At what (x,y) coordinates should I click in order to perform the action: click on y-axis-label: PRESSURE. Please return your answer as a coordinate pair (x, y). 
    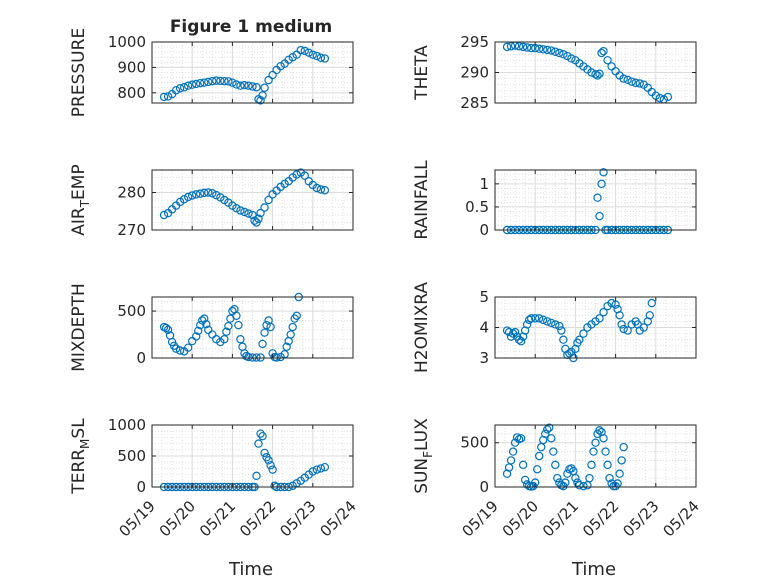
    Looking at the image, I should click on (79, 72).